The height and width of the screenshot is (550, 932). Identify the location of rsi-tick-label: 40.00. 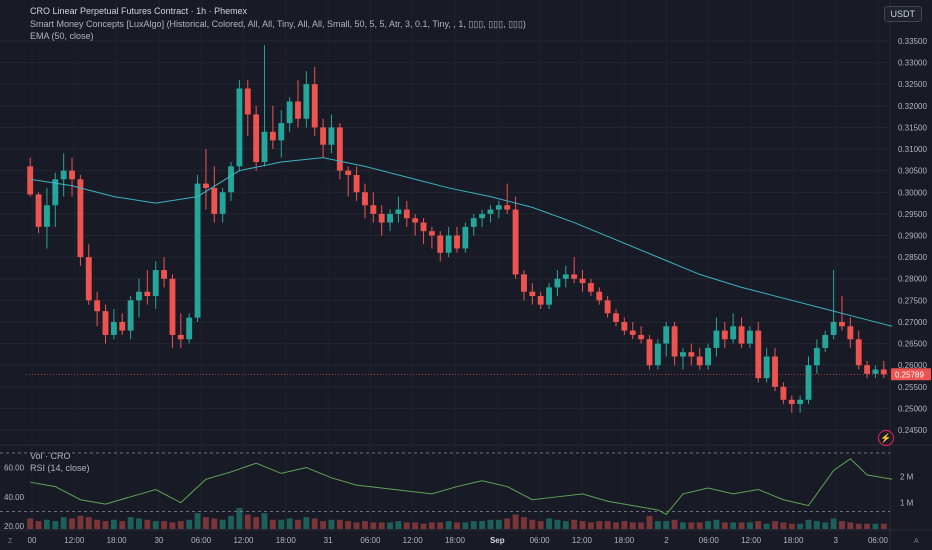
(14, 497).